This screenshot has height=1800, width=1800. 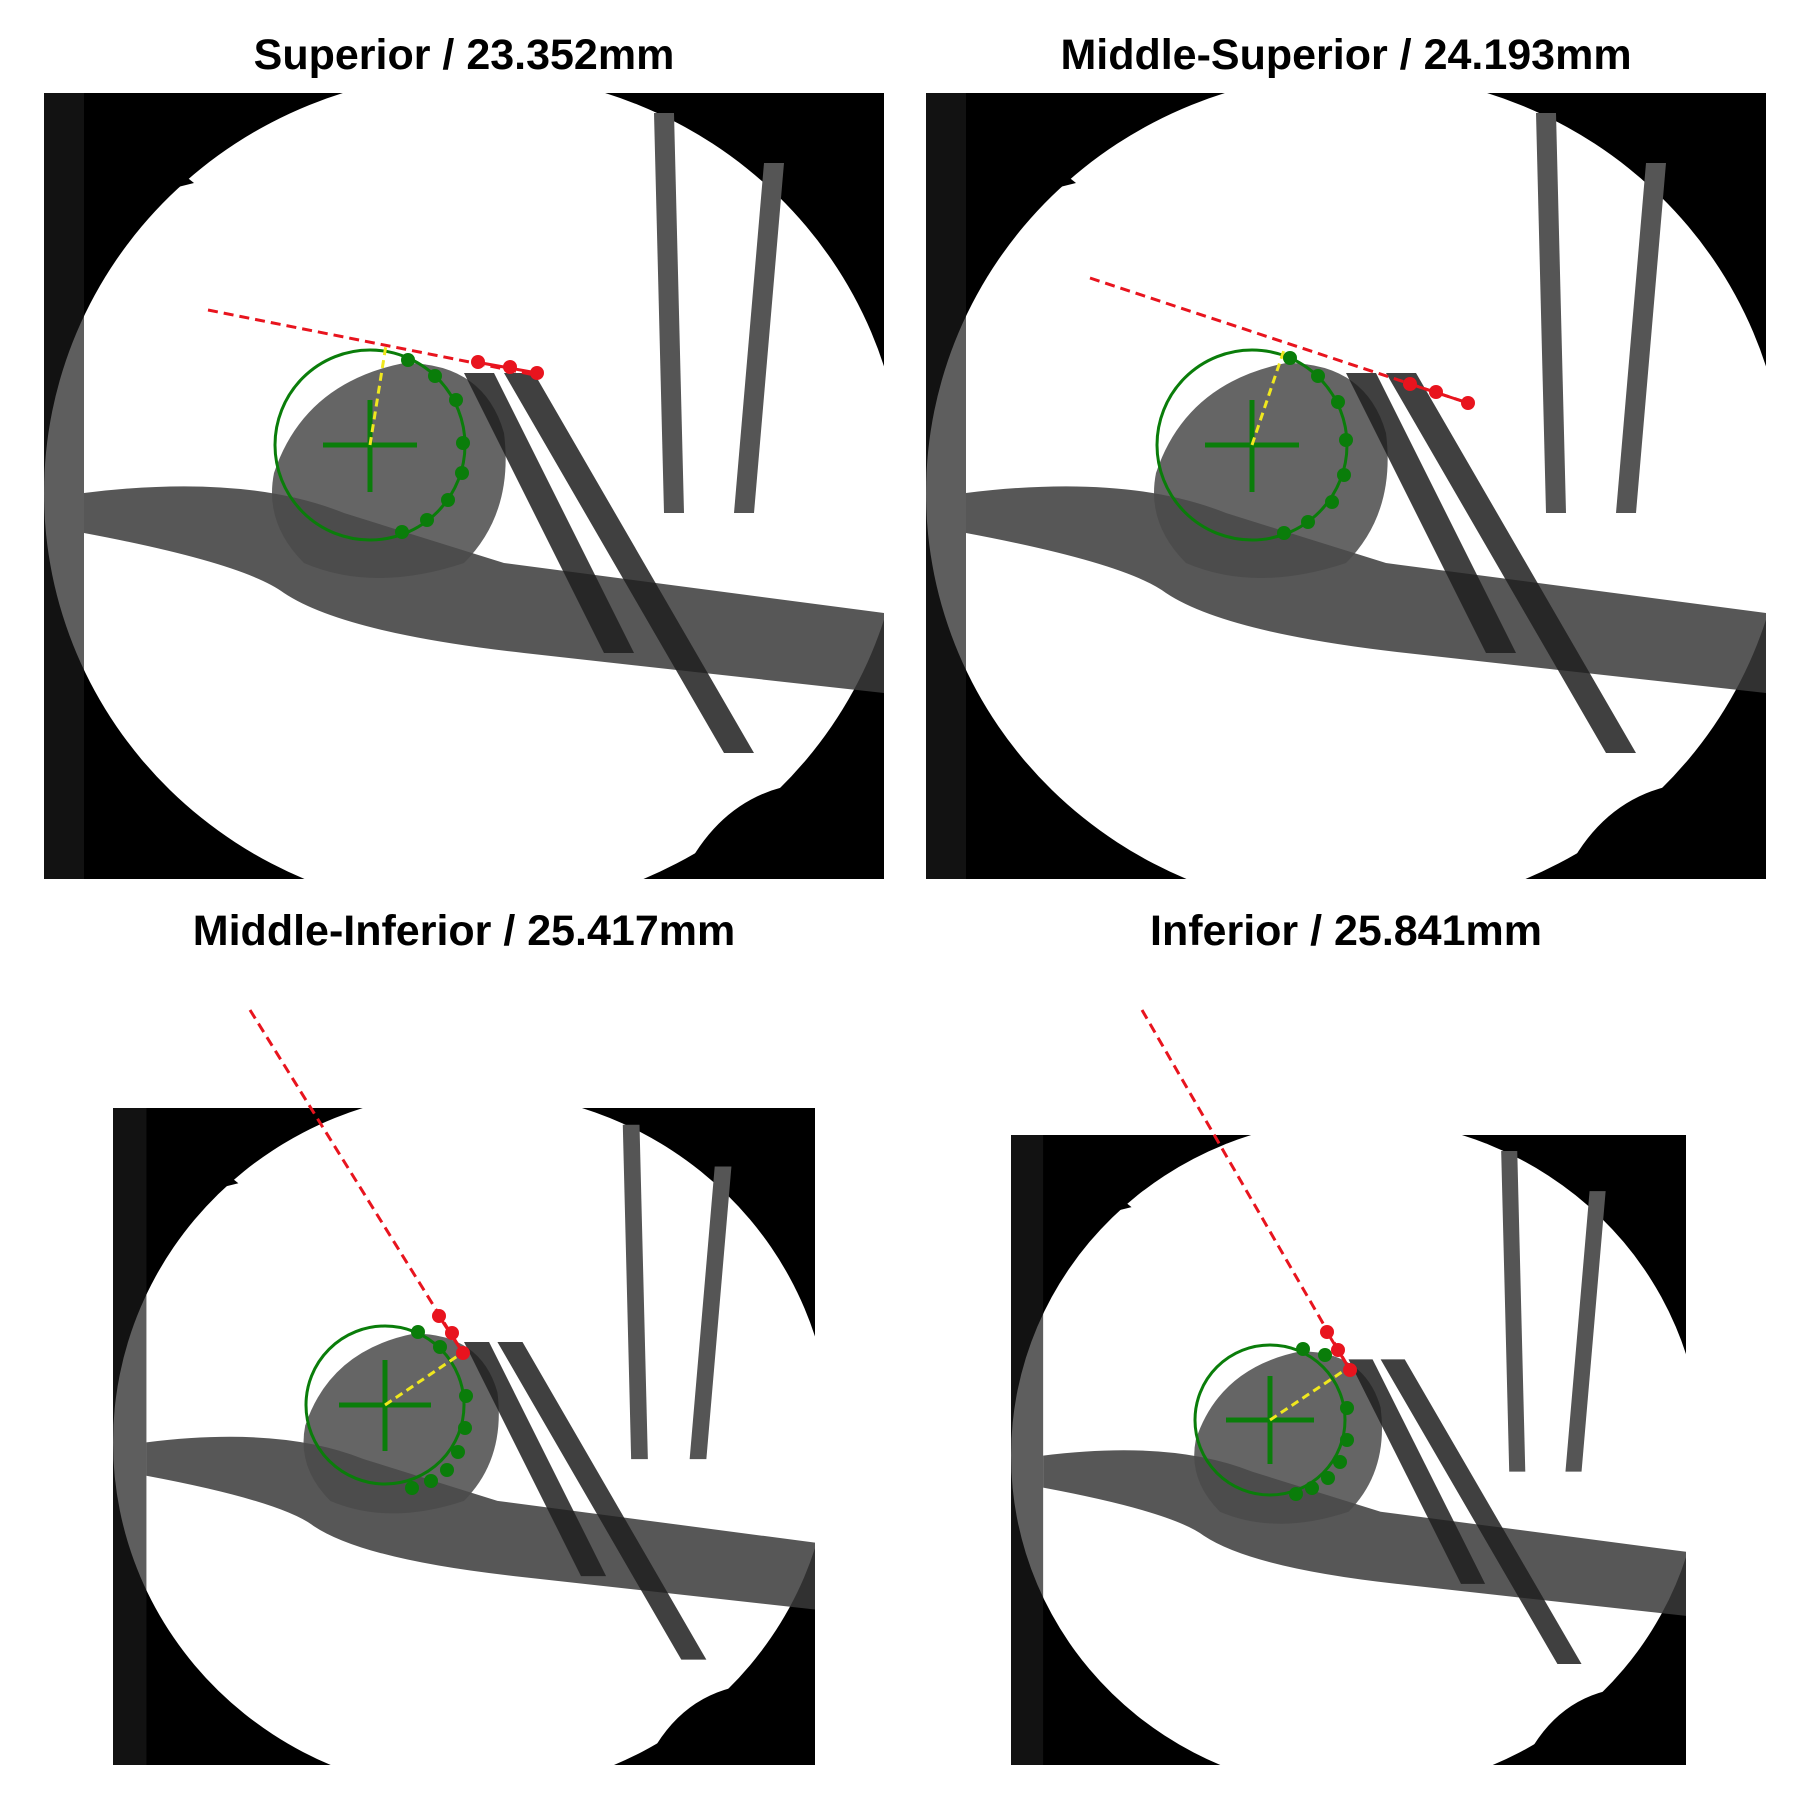 I want to click on xray-panel-inferior, so click(x=1348, y=1450).